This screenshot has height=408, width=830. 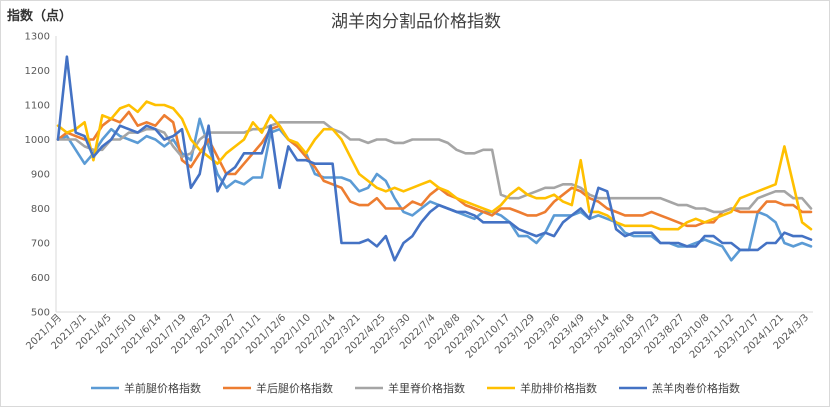 What do you see at coordinates (37, 140) in the screenshot?
I see `y-tick-label: 1000` at bounding box center [37, 140].